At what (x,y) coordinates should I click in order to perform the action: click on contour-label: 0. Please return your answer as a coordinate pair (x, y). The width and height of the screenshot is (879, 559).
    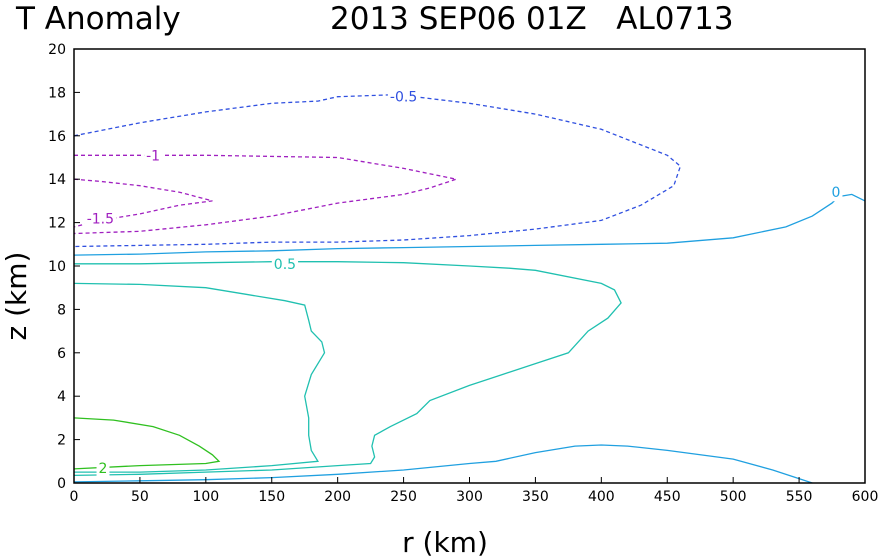
    Looking at the image, I should click on (836, 193).